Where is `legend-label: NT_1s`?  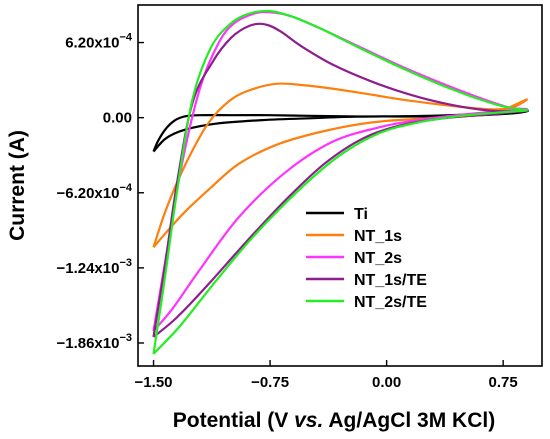
legend-label: NT_1s is located at coordinates (378, 236).